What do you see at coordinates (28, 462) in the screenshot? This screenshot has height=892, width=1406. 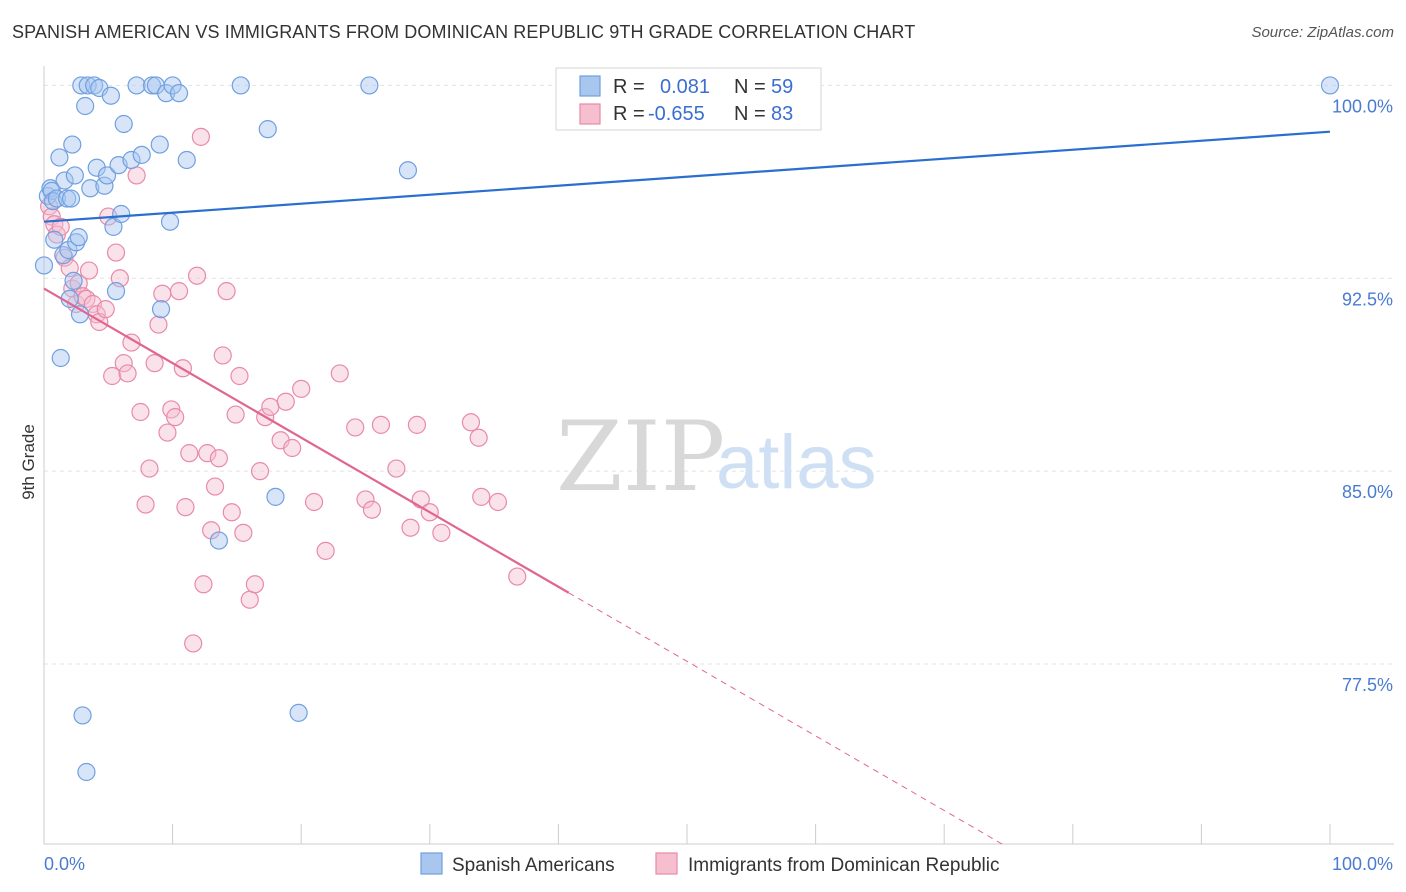 I see `y-axis-label: 9th Grade` at bounding box center [28, 462].